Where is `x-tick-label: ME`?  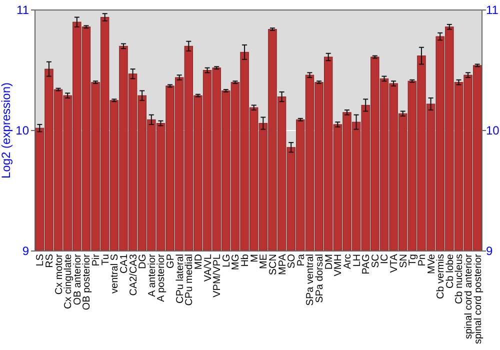 x-tick-label: ME is located at coordinates (264, 261).